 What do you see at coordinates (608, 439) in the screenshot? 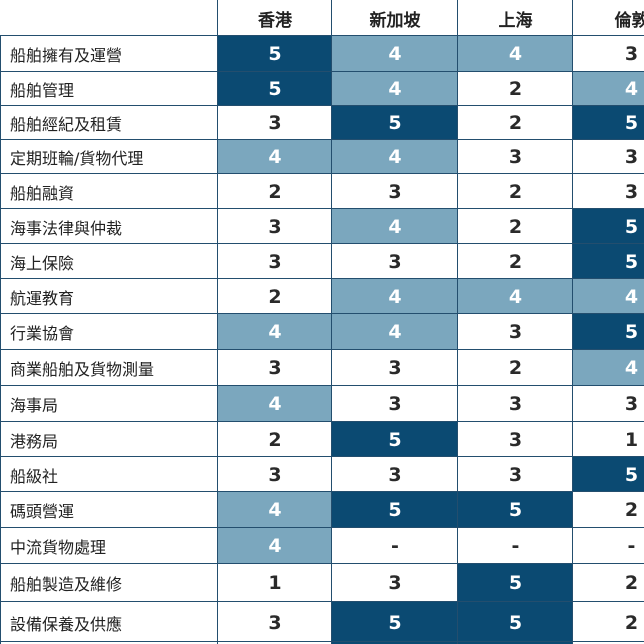
I see `score-cell: 1` at bounding box center [608, 439].